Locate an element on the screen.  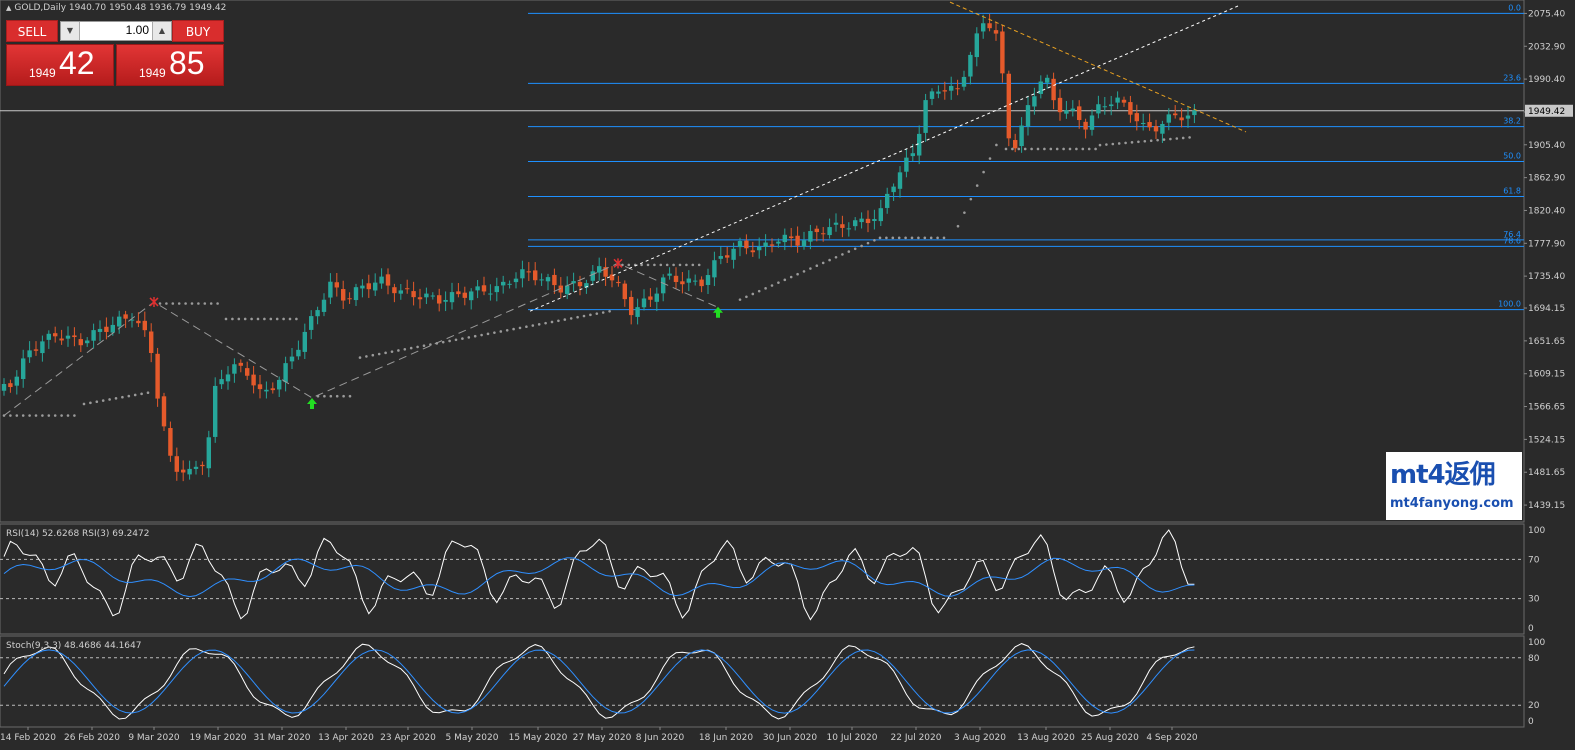
lot-size-field: ▼ 1.00 ▲ is located at coordinates (116, 31).